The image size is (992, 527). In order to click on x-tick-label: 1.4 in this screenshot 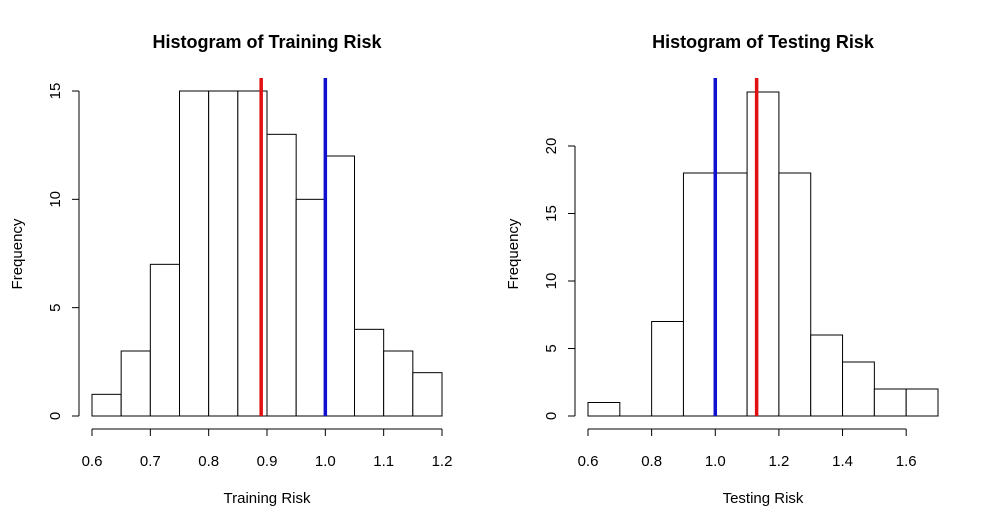, I will do `click(842, 461)`.